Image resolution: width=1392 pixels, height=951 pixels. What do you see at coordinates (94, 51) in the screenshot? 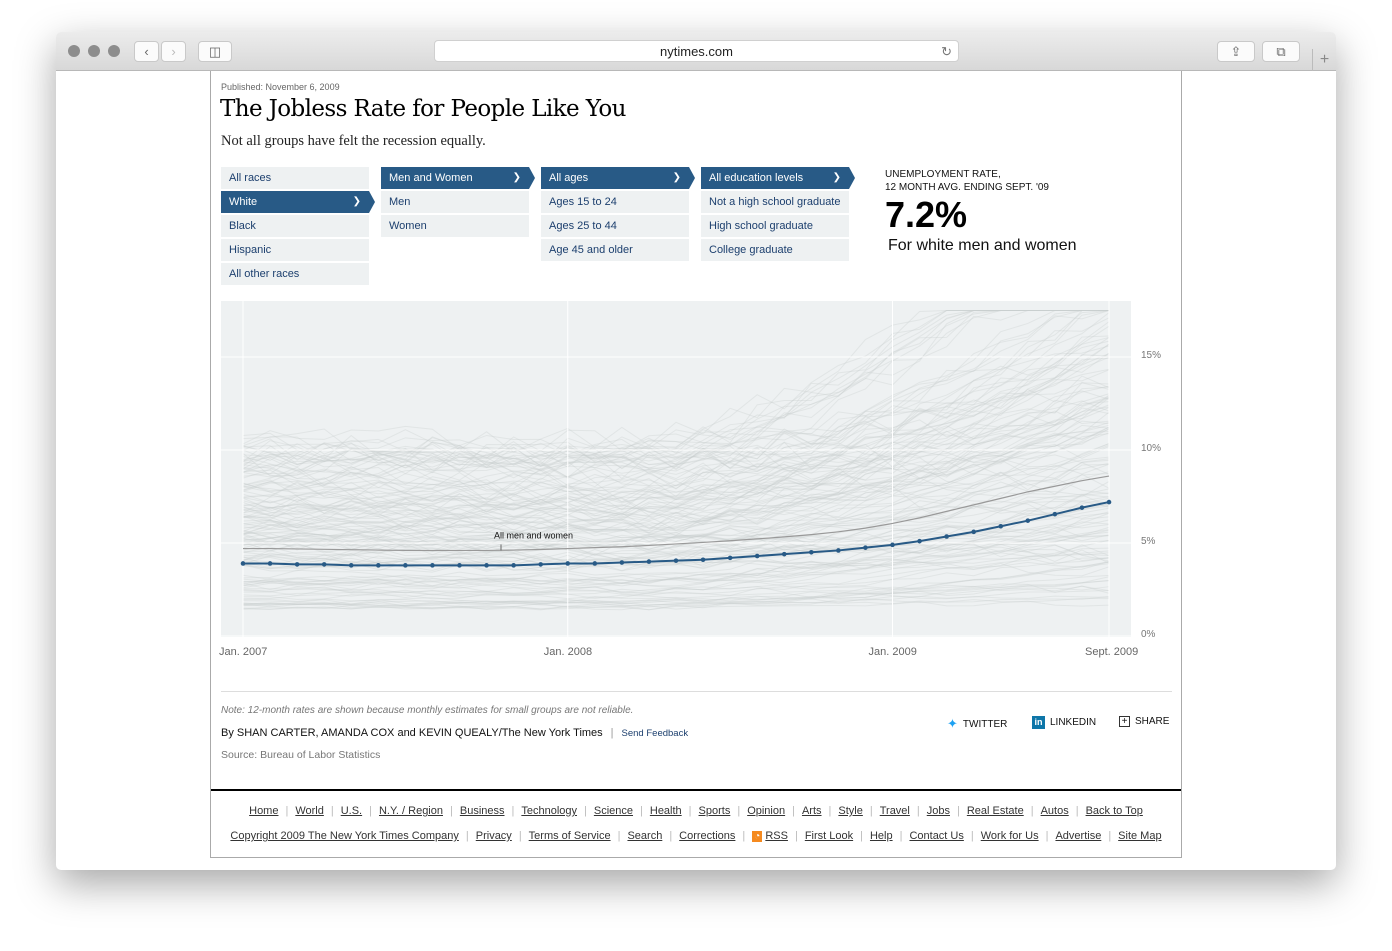
I see `minimize-window-button` at bounding box center [94, 51].